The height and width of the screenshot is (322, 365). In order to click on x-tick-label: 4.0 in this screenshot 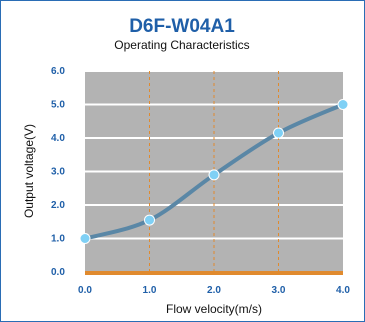, I will do `click(343, 290)`.